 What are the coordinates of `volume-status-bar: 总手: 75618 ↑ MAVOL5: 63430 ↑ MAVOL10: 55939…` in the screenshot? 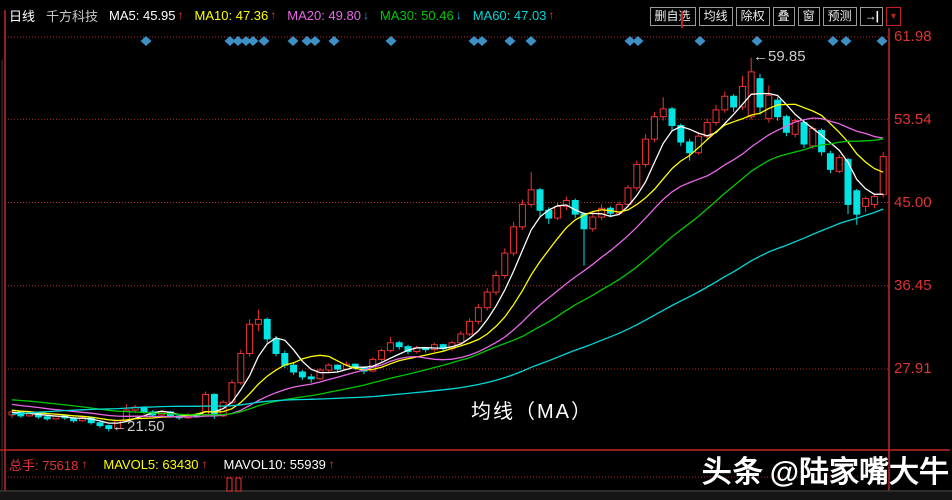 It's located at (476, 464).